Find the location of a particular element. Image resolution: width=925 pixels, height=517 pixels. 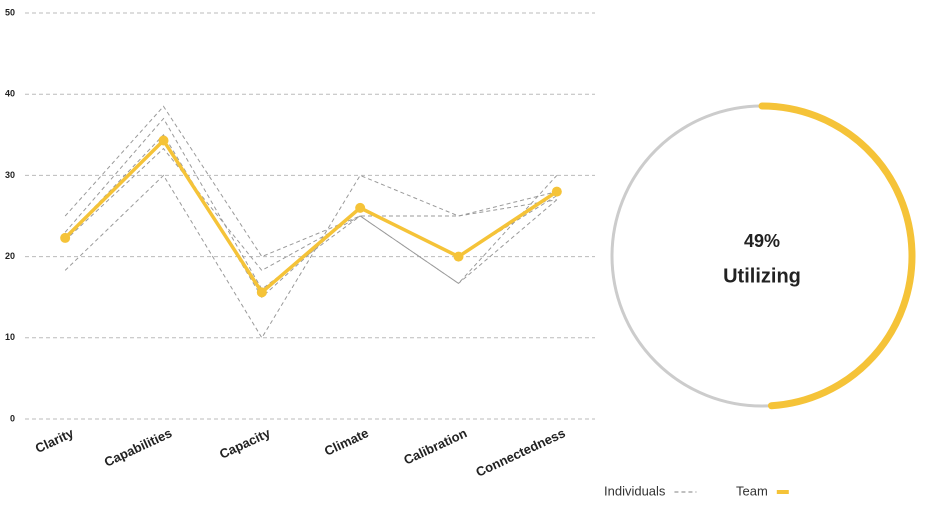

donut-arc is located at coordinates (837, 256).